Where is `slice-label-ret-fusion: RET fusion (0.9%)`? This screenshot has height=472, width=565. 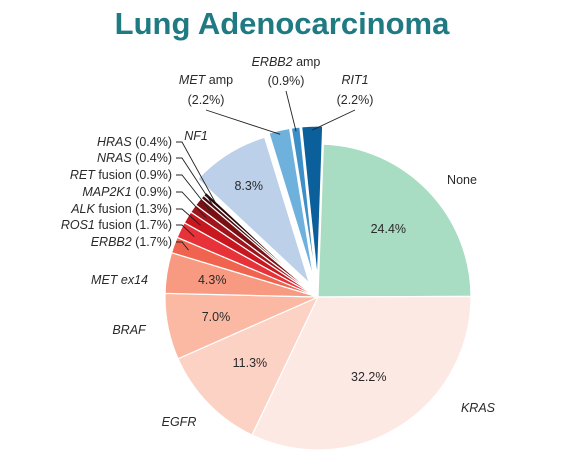 slice-label-ret-fusion: RET fusion (0.9%) is located at coordinates (121, 175).